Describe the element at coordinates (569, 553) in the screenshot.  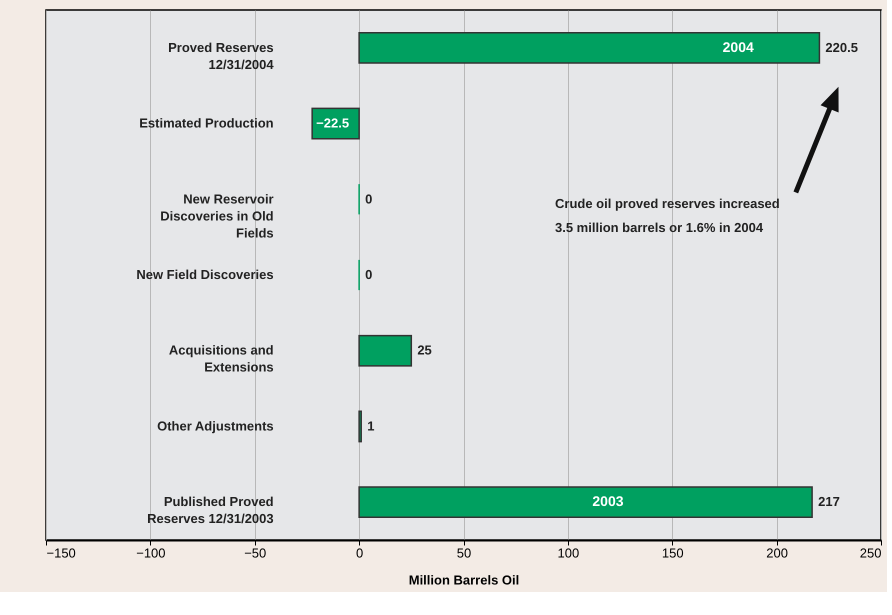
I see `x-tick-label: 100` at that location.